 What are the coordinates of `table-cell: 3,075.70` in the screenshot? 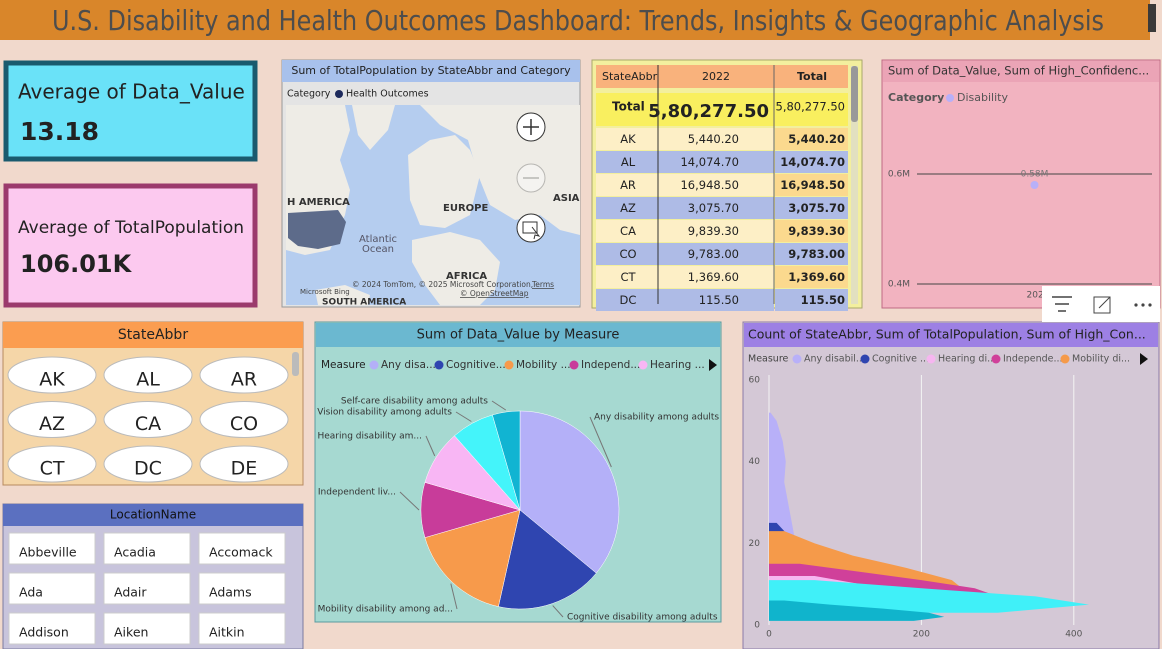 It's located at (816, 208).